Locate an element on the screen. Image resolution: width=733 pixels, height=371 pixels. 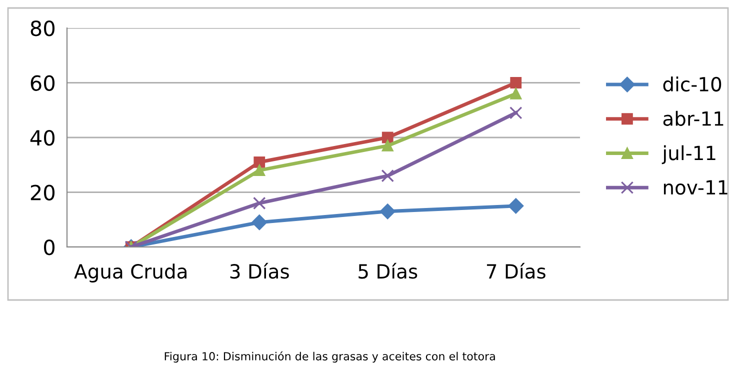
legend-label: dic-10 is located at coordinates (692, 84).